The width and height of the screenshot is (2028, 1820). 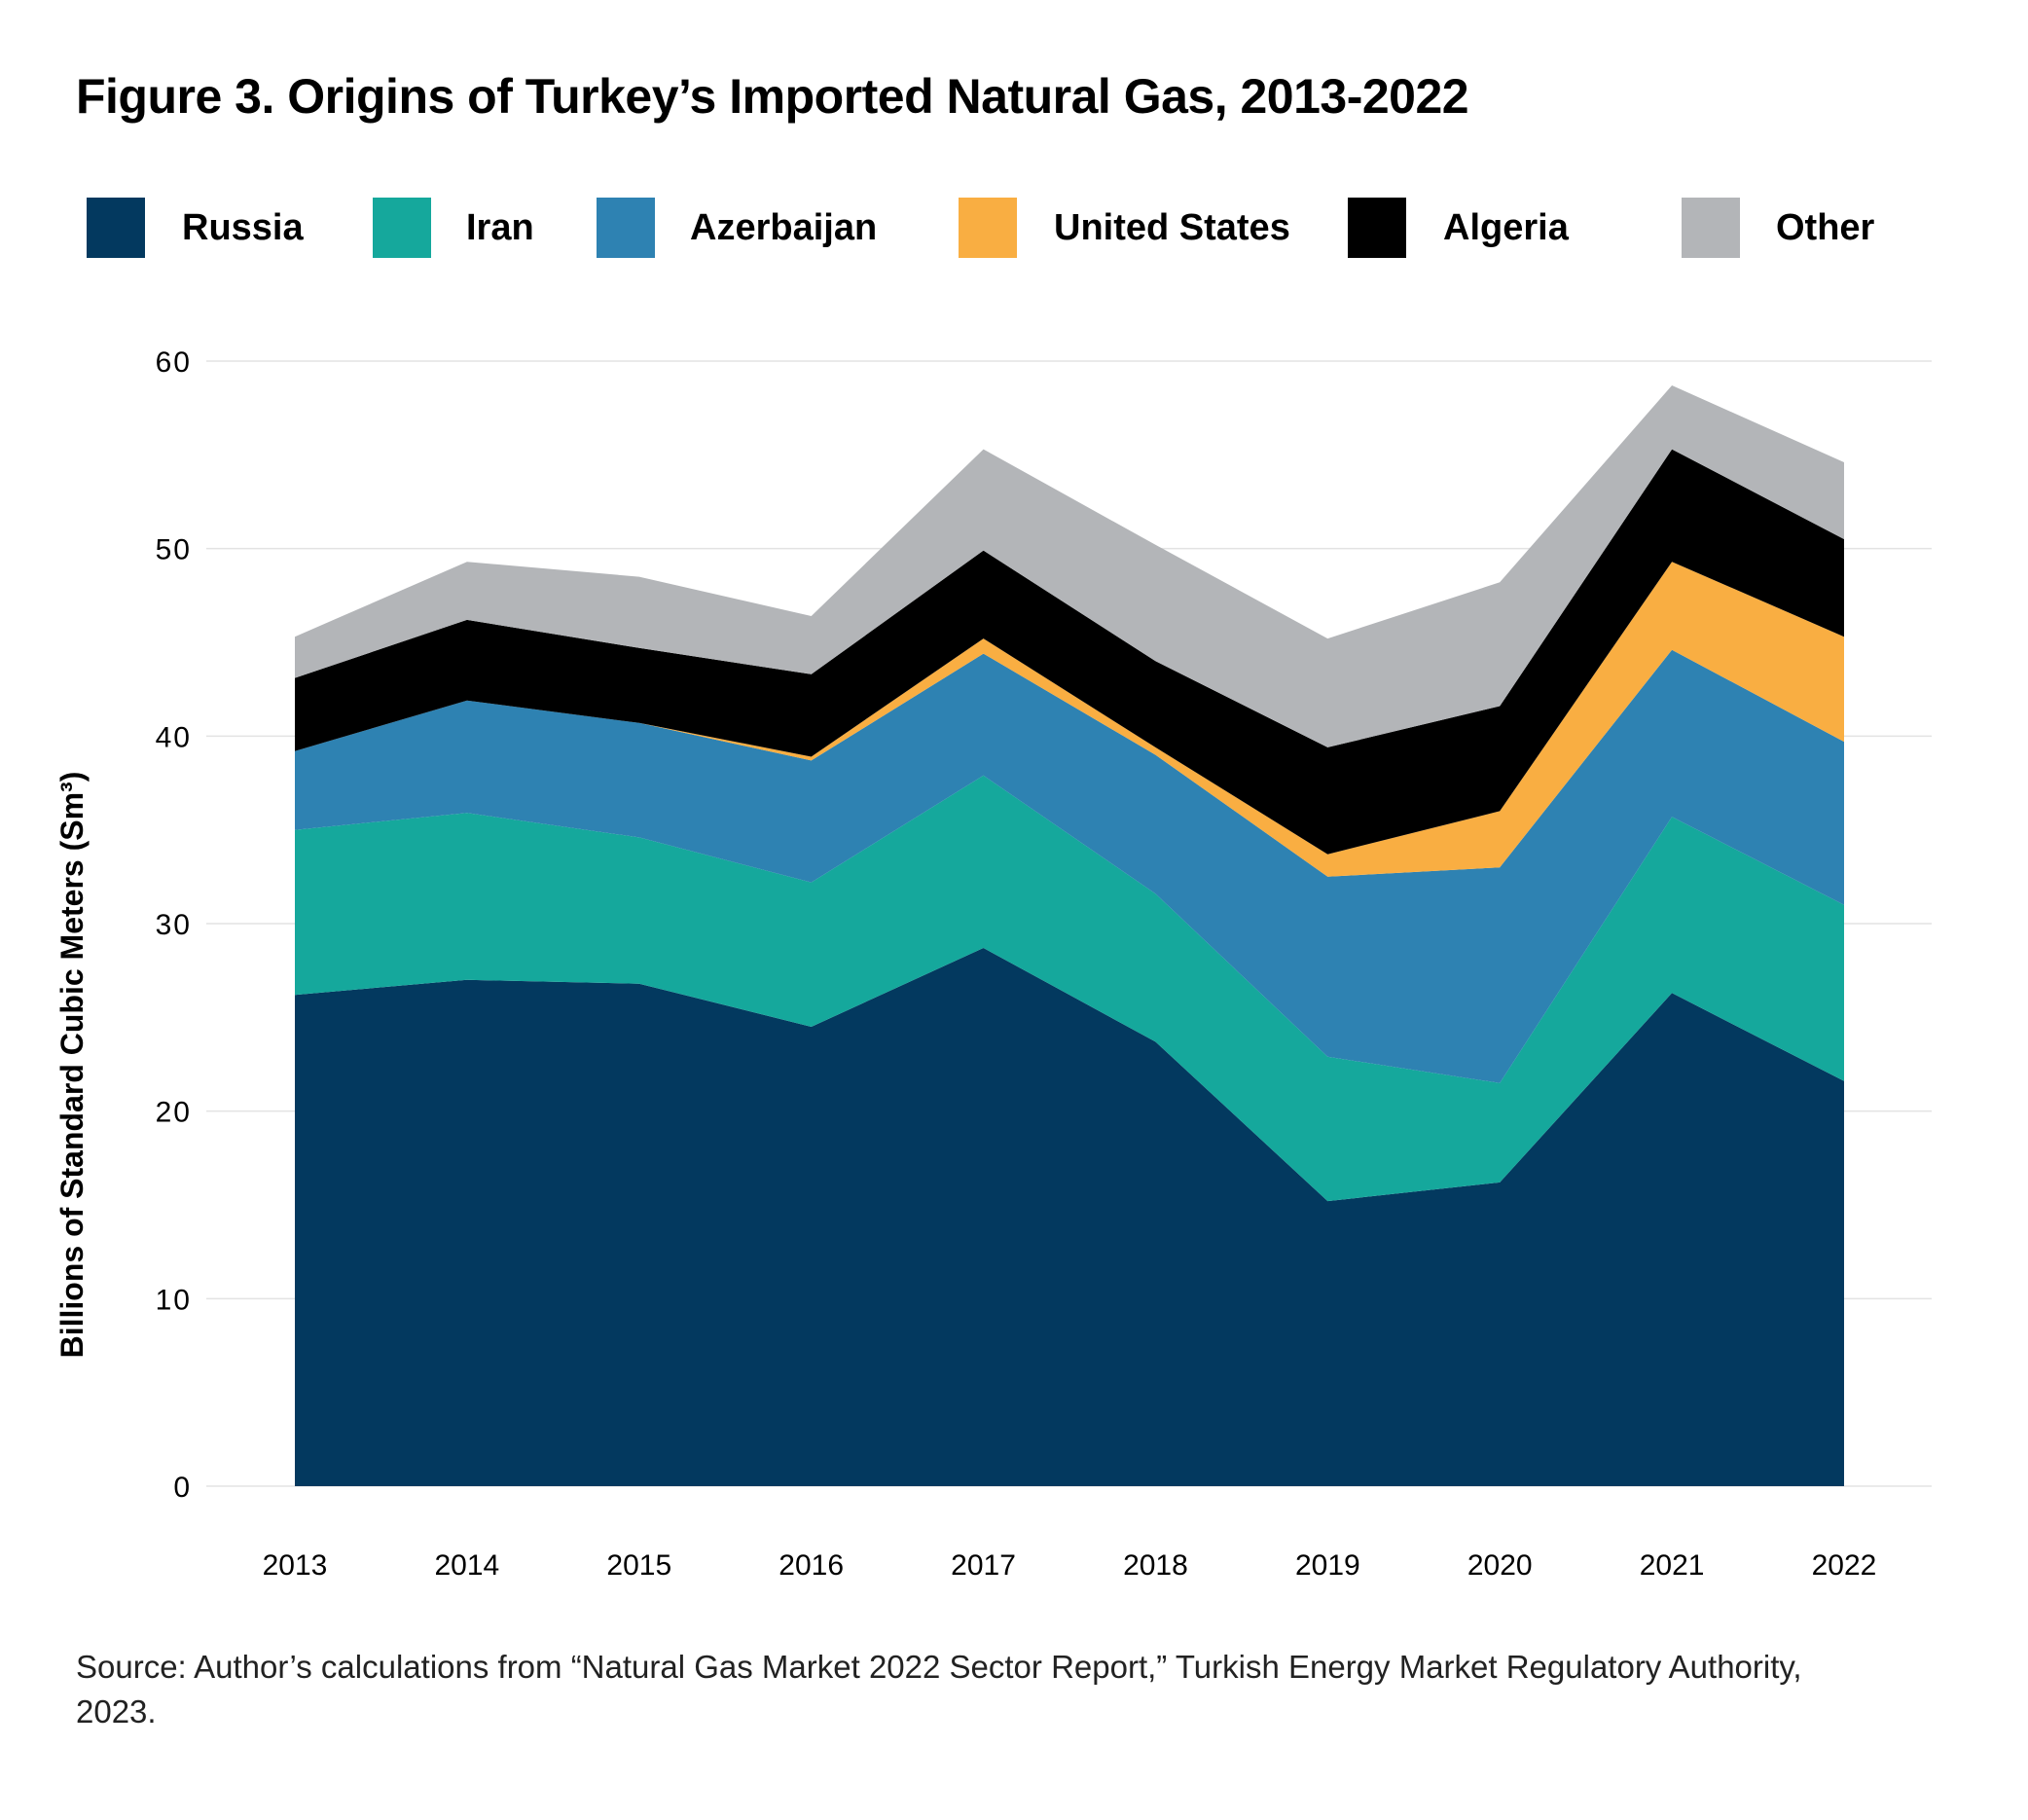 I want to click on x-tick-label-2017: 2017, so click(x=983, y=1565).